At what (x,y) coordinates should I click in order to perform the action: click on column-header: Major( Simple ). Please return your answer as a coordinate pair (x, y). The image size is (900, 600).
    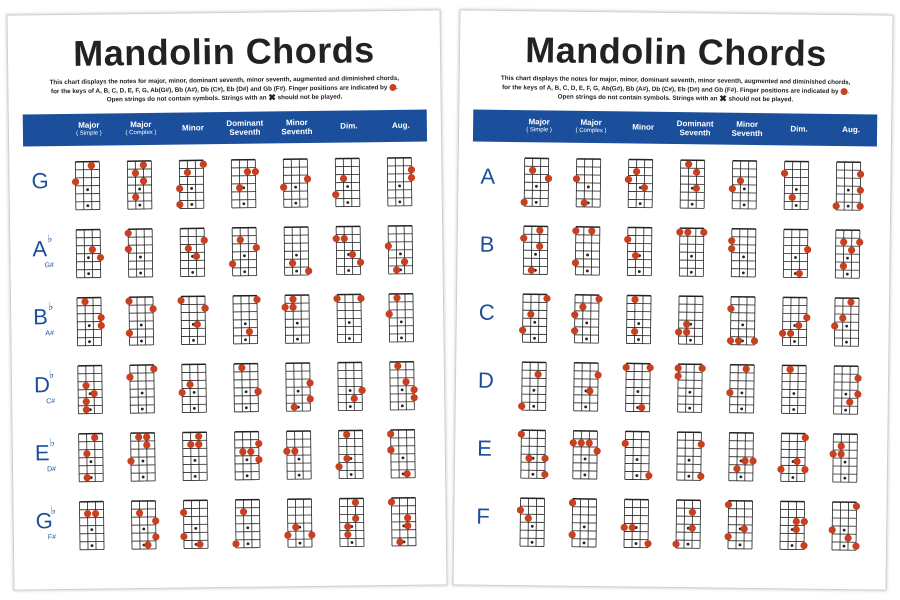
    Looking at the image, I should click on (89, 129).